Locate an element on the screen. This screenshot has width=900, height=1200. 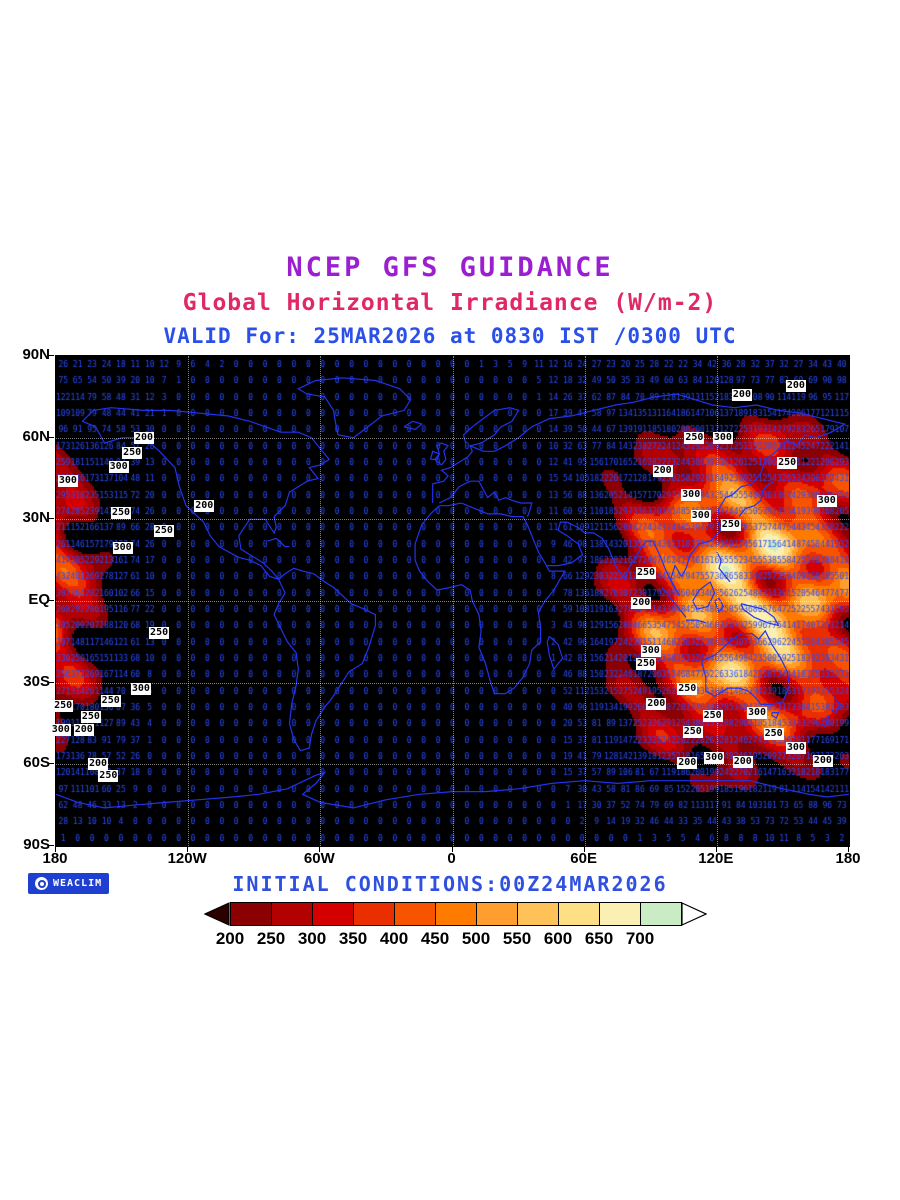
colorbar-tick-label: 450 is located at coordinates (435, 938).